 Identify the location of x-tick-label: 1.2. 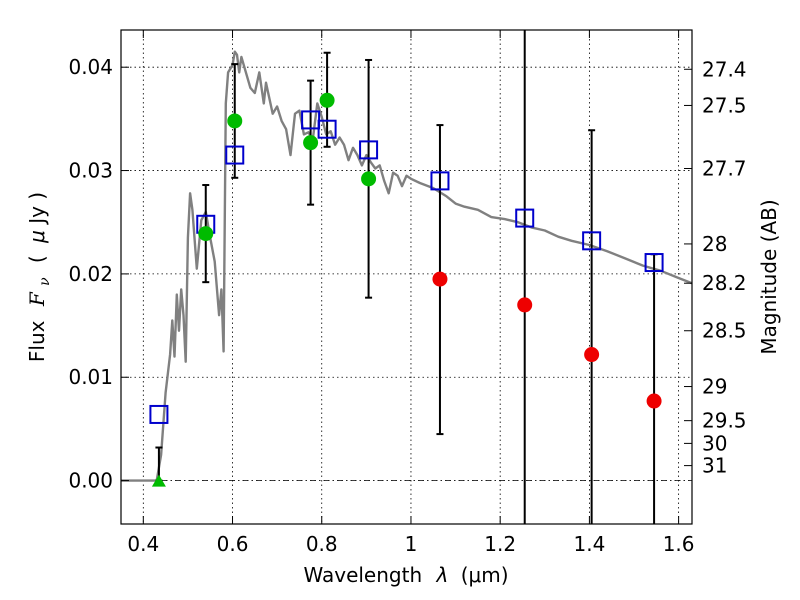
(500, 544).